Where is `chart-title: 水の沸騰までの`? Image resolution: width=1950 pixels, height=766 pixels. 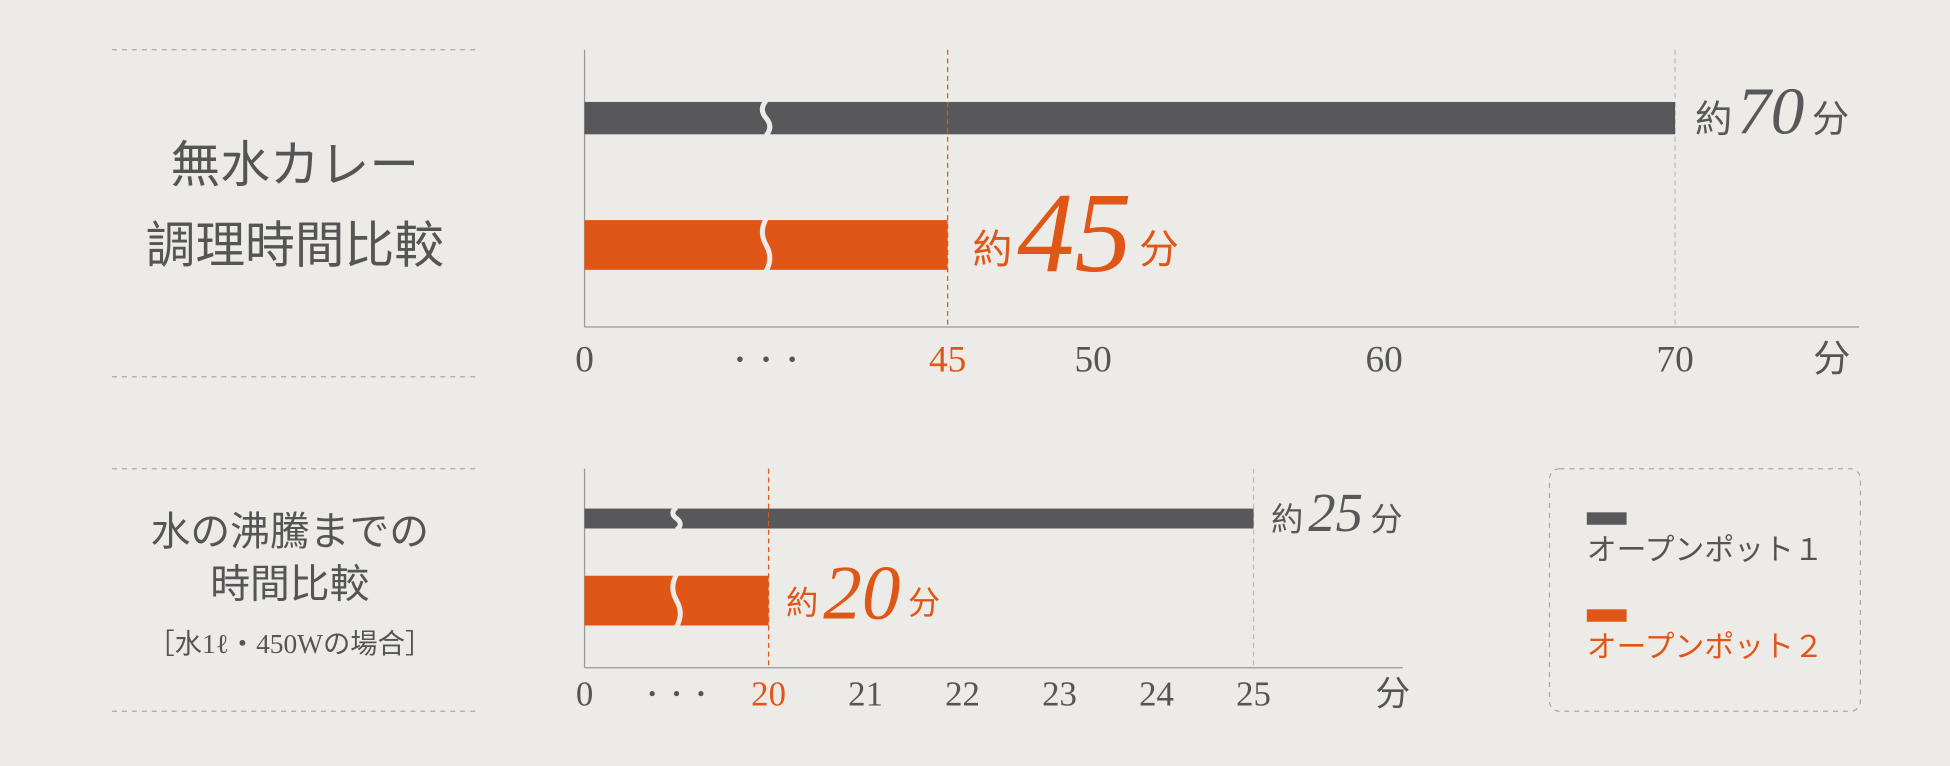 chart-title: 水の沸騰までの is located at coordinates (290, 532).